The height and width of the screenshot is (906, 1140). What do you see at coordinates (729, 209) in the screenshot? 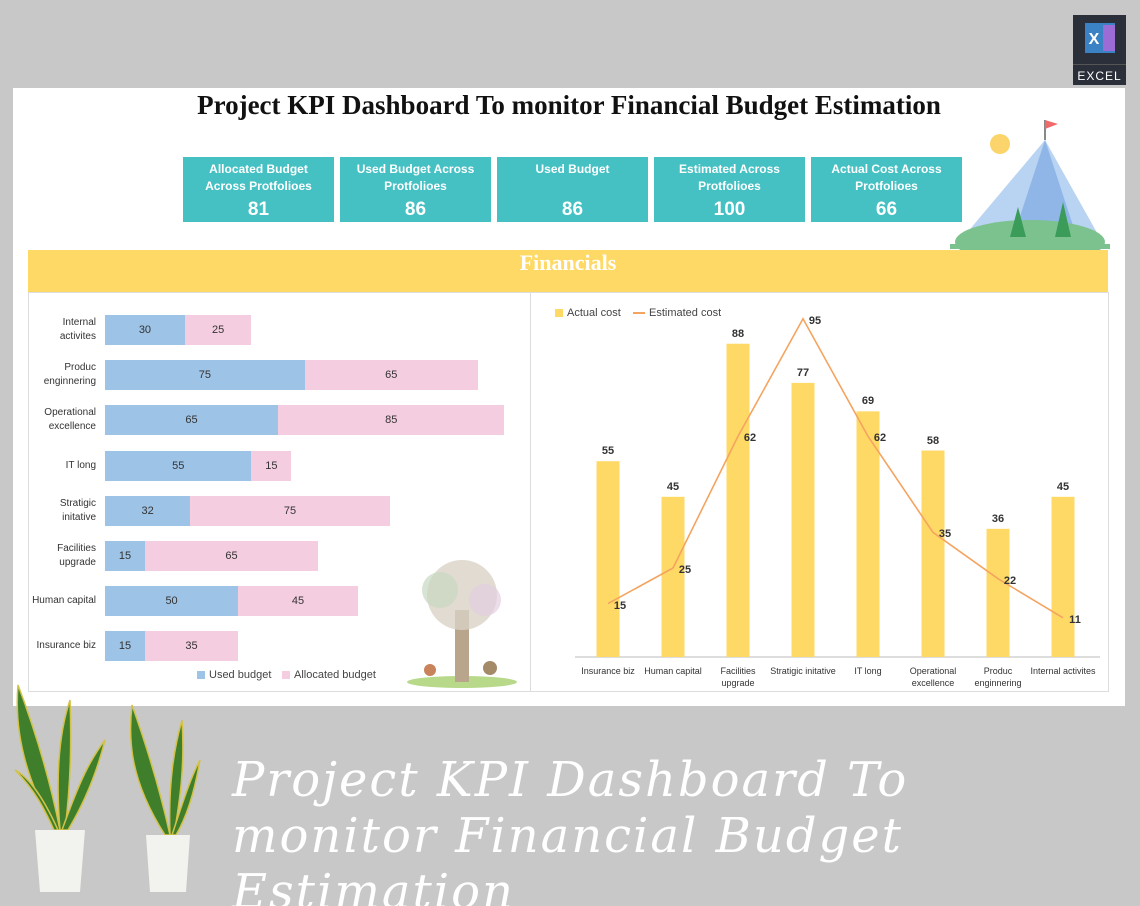
I see `kpi-value: 100` at bounding box center [729, 209].